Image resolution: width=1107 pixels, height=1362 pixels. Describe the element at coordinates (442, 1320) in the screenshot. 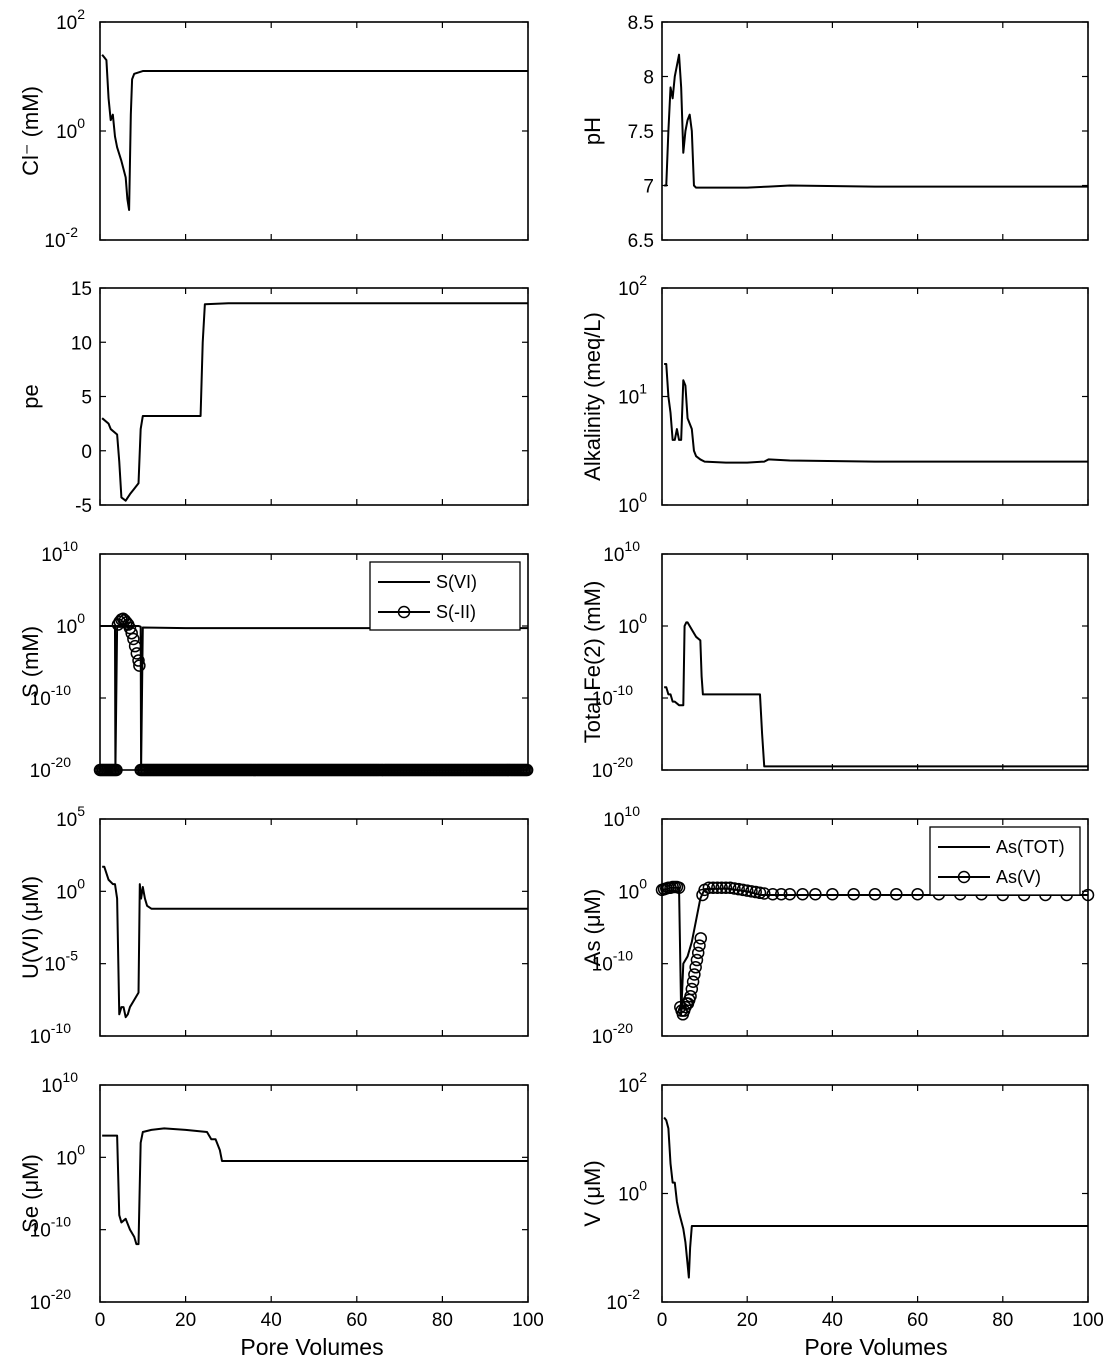

I see `x-tick-label: 80` at that location.